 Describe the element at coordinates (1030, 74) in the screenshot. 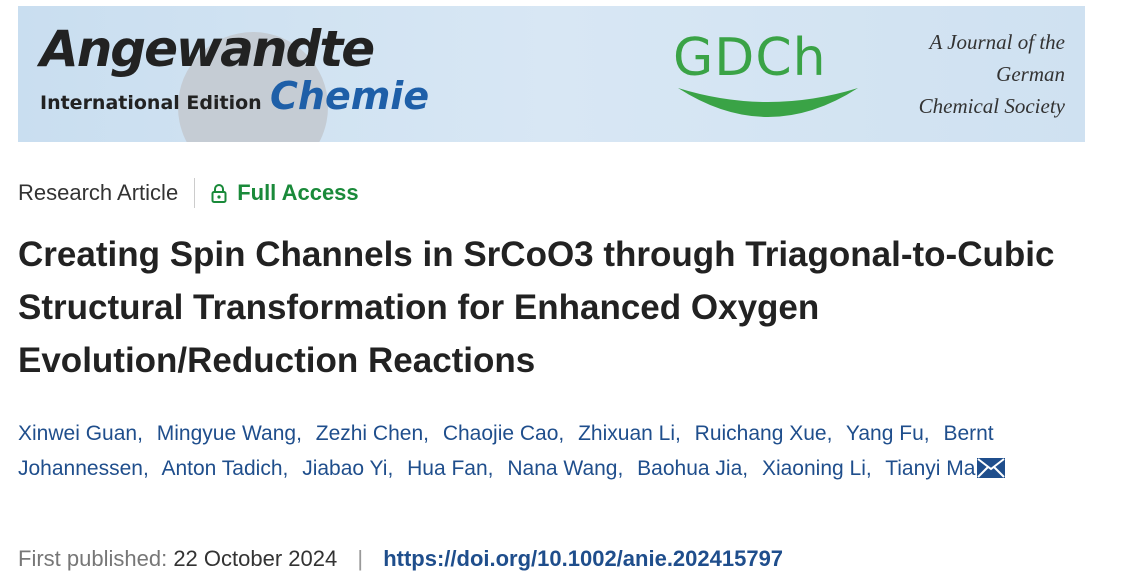

I see `tagline-line: German` at that location.